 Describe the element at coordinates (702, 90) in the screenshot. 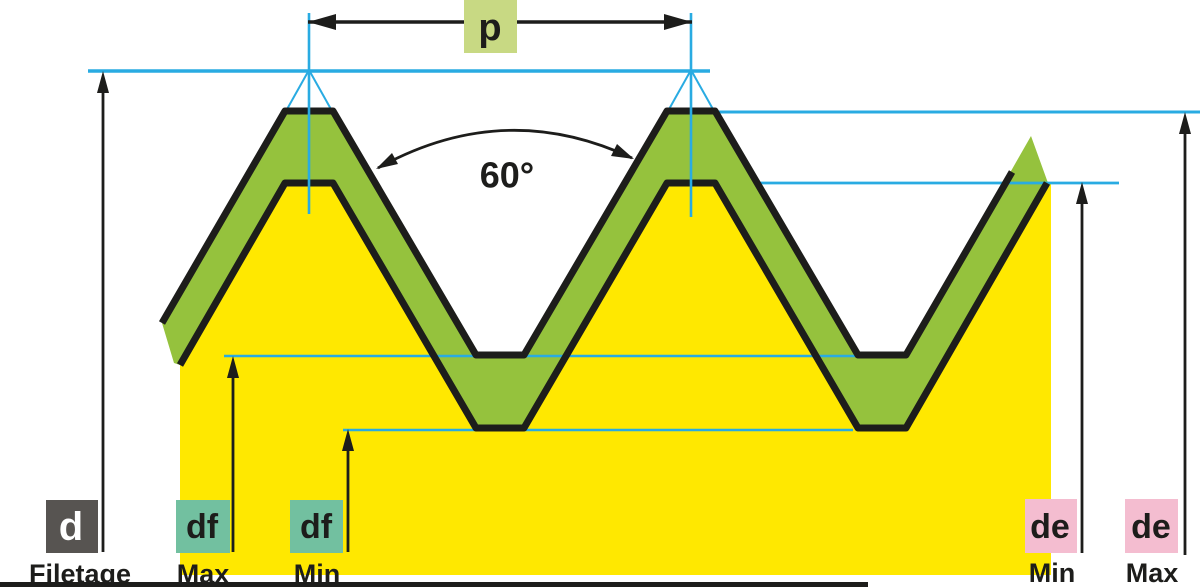

I see `apex2-right-diagonal` at that location.